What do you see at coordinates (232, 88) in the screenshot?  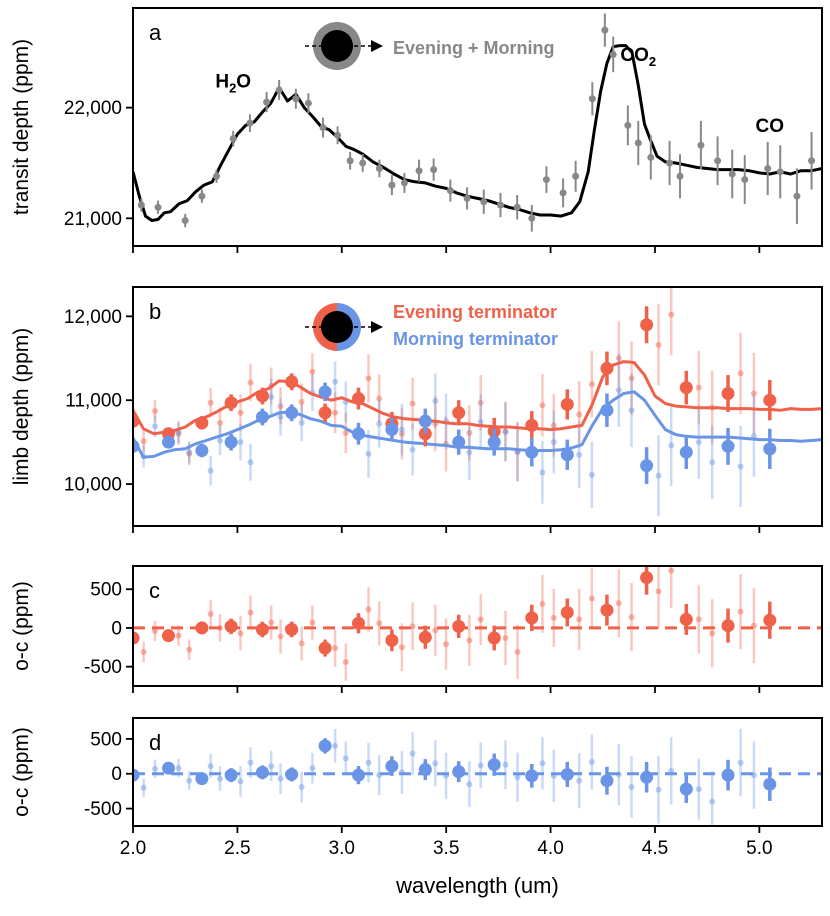 I see `annotation-subscript: 2` at bounding box center [232, 88].